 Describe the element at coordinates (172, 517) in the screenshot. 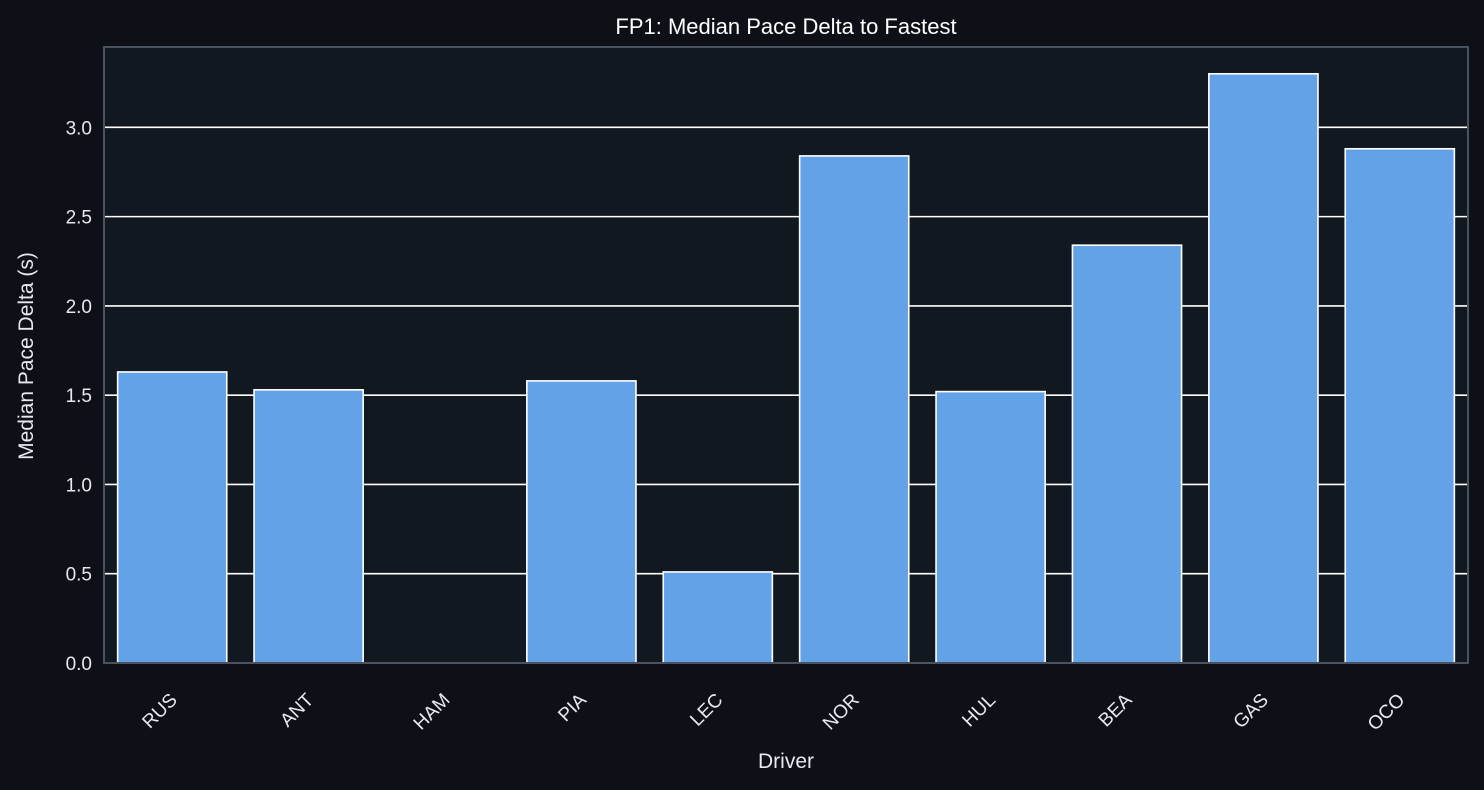

I see `bar-rus` at that location.